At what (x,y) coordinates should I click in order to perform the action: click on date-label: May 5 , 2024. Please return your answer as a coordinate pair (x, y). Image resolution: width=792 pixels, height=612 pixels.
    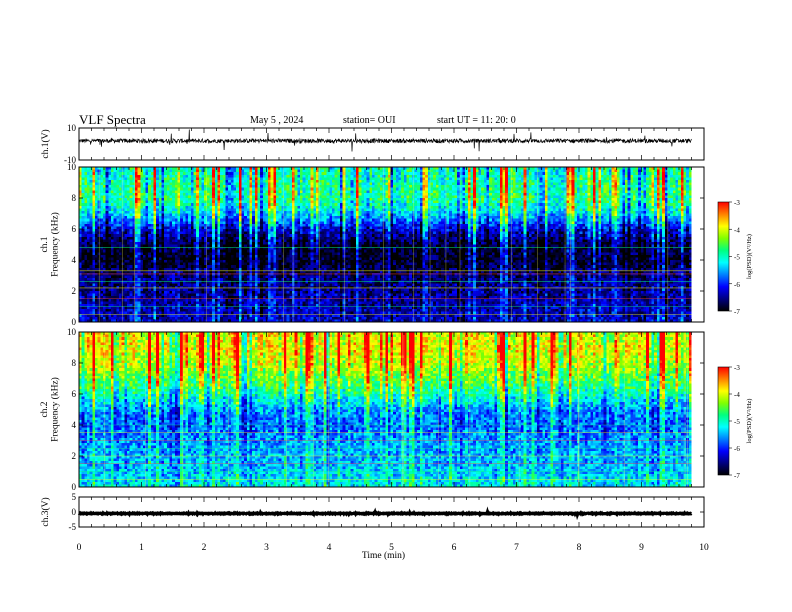
    Looking at the image, I should click on (277, 120).